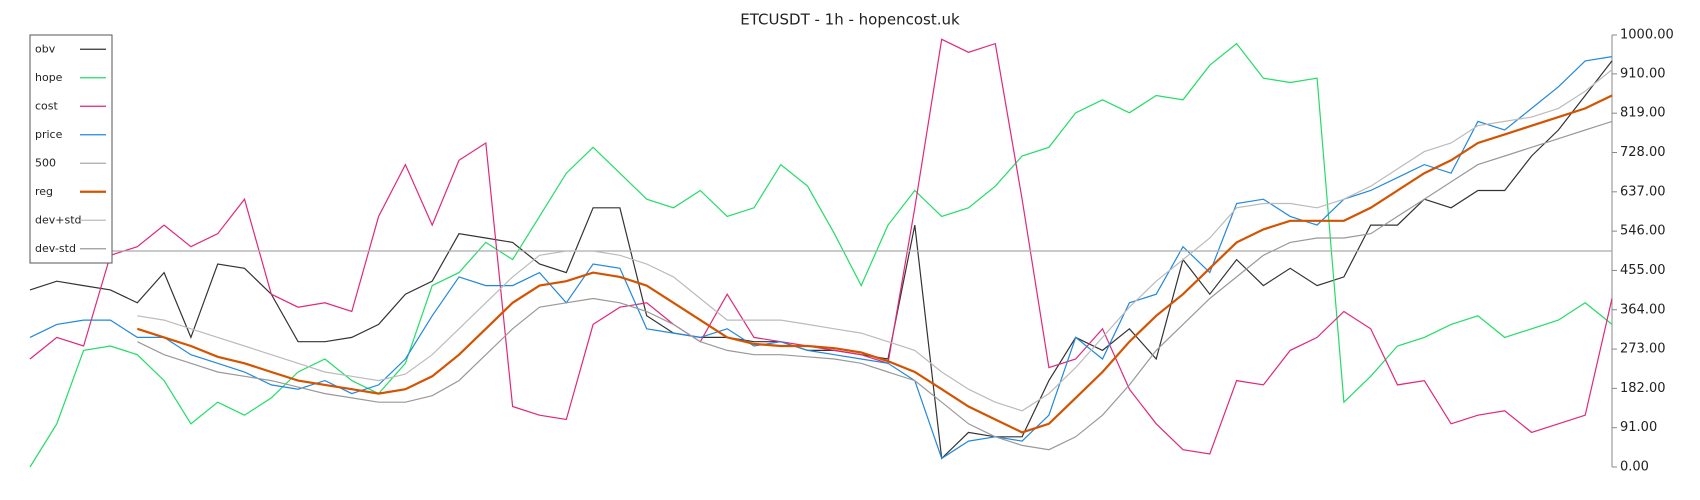 The image size is (1700, 500). I want to click on y-tick-label: 273.00, so click(1643, 349).